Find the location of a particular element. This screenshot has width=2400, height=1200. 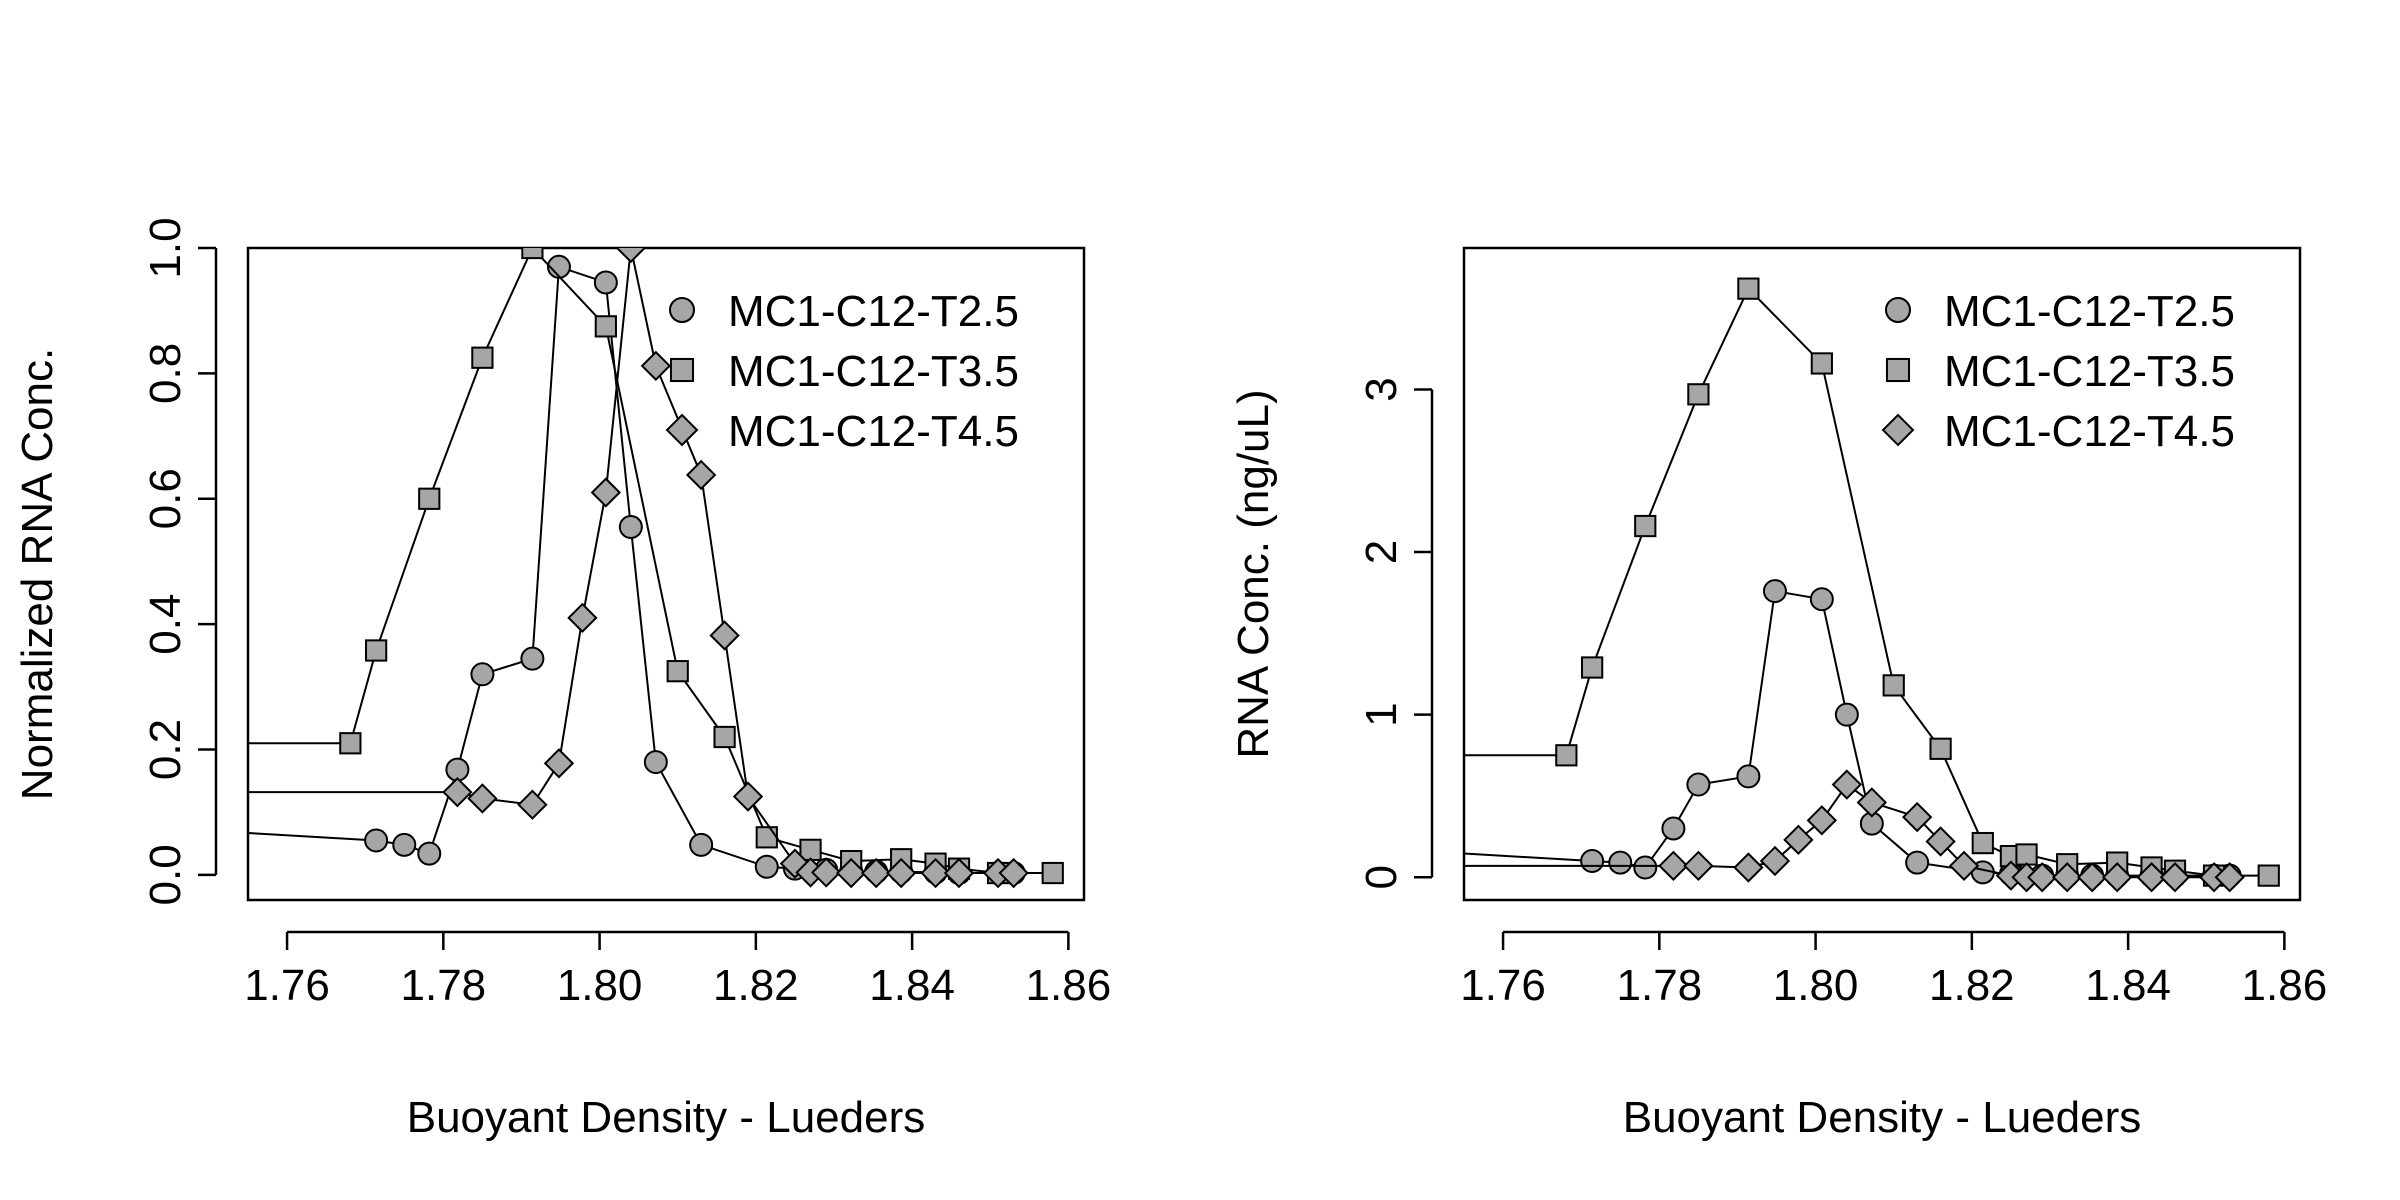

series-diamond is located at coordinates (1854, 831).